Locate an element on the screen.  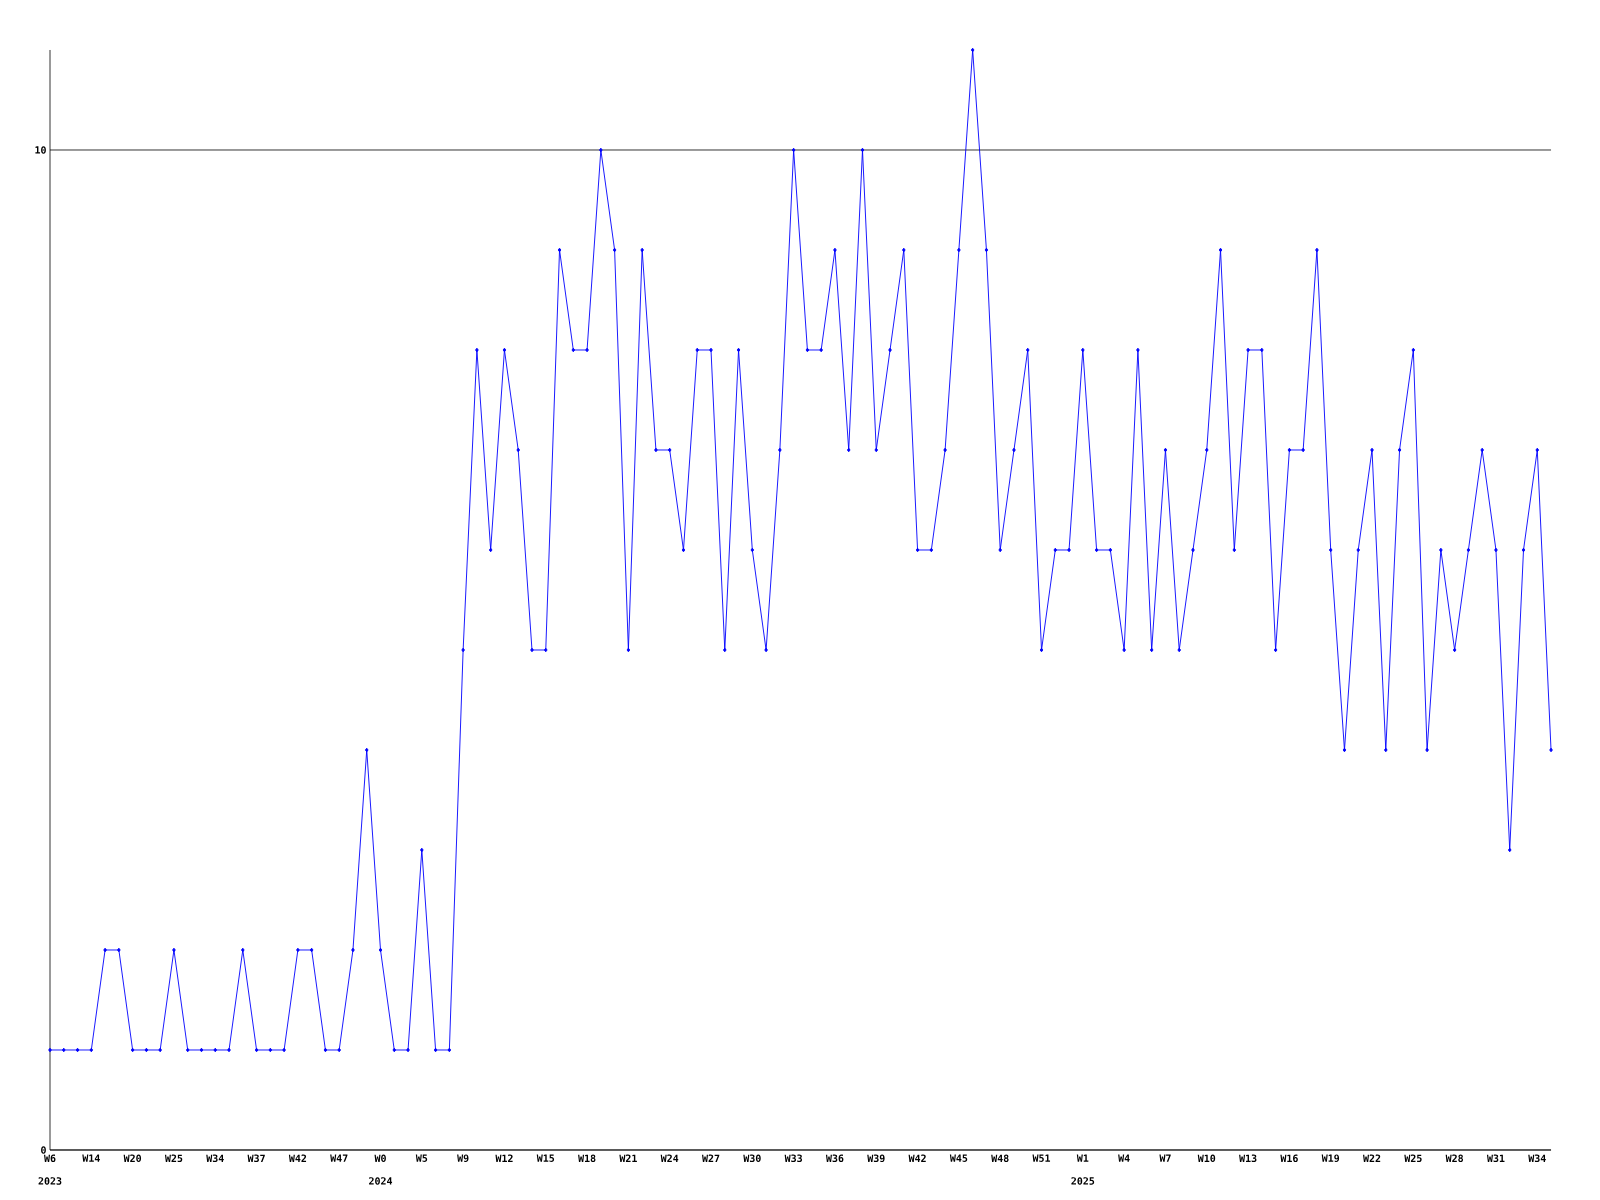
x-tick-label: W14 is located at coordinates (91, 1158).